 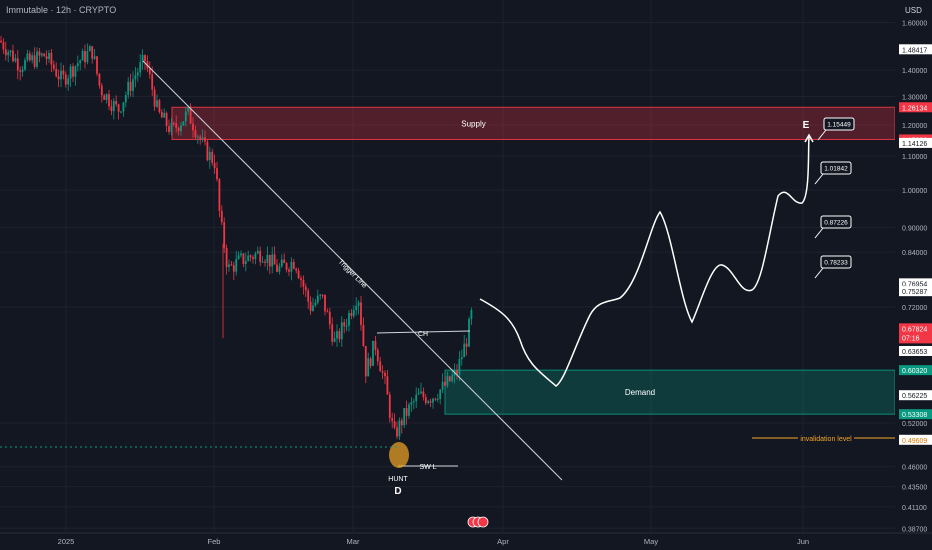 What do you see at coordinates (914, 352) in the screenshot?
I see `price-label: 0.63653` at bounding box center [914, 352].